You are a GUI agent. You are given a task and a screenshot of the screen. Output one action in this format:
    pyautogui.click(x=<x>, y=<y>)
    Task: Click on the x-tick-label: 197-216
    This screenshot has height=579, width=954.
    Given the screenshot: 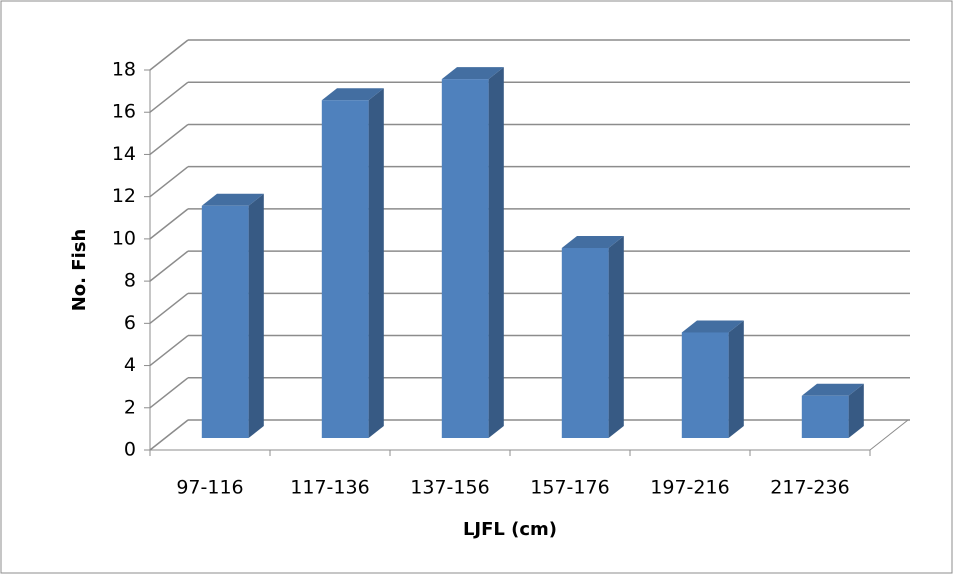 What is the action you would take?
    pyautogui.click(x=689, y=488)
    